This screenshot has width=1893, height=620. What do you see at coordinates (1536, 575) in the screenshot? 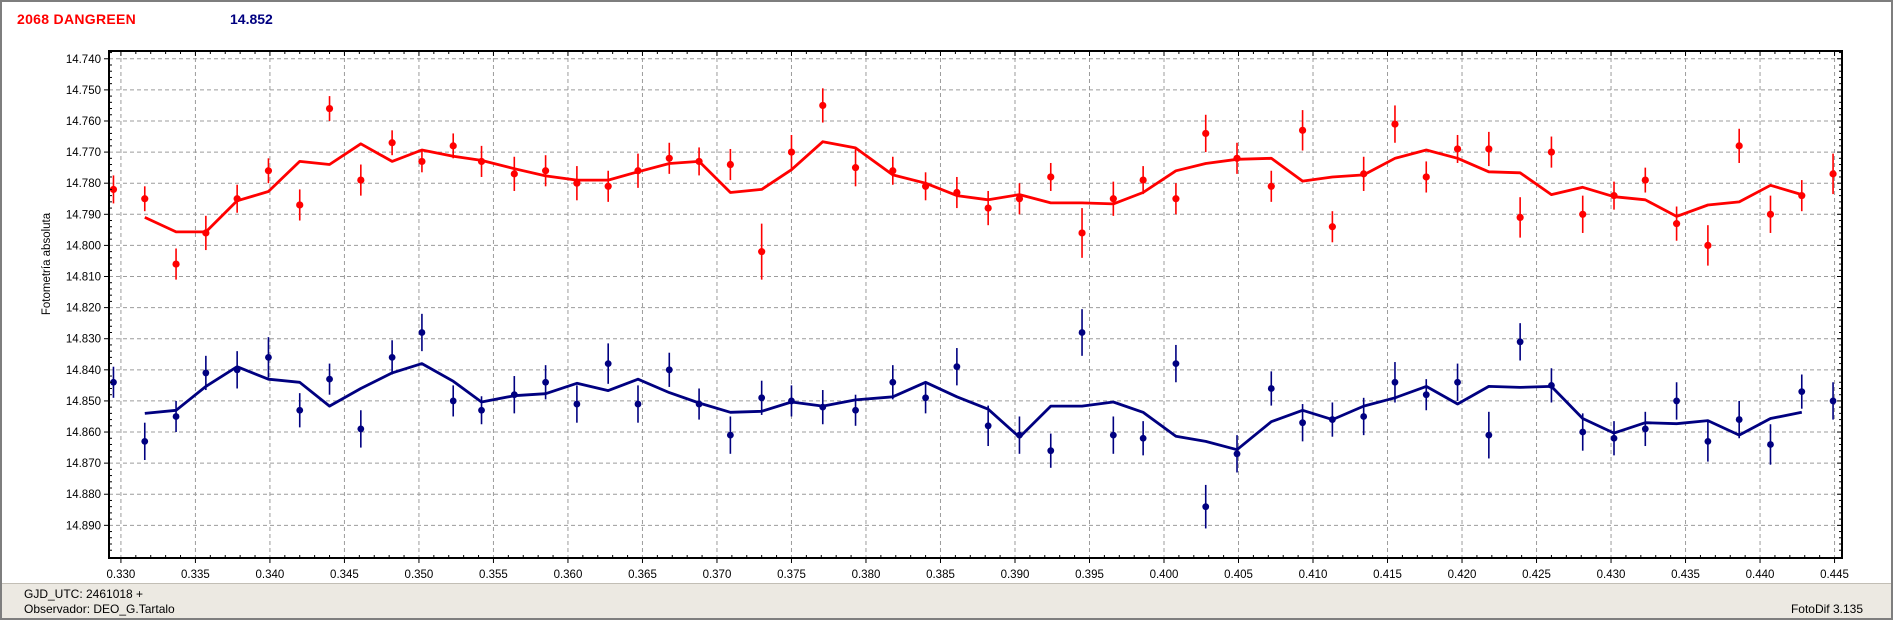
I see `x-tick-label: 0.425` at bounding box center [1536, 575].